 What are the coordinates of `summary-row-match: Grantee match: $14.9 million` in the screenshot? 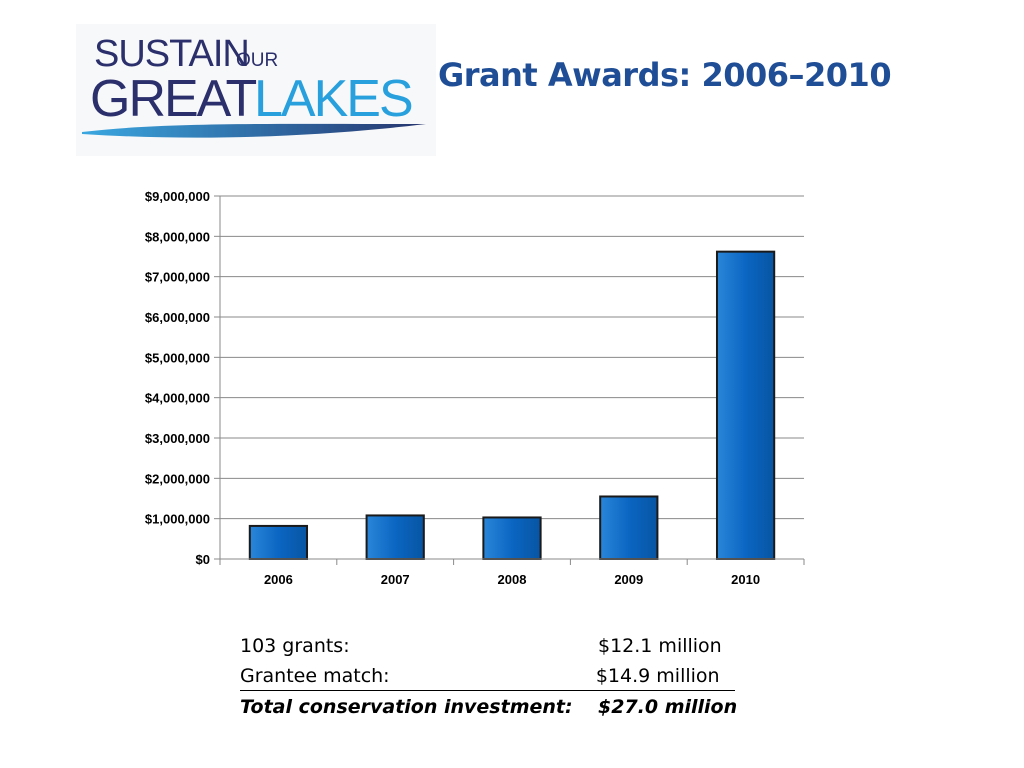 It's located at (487, 676).